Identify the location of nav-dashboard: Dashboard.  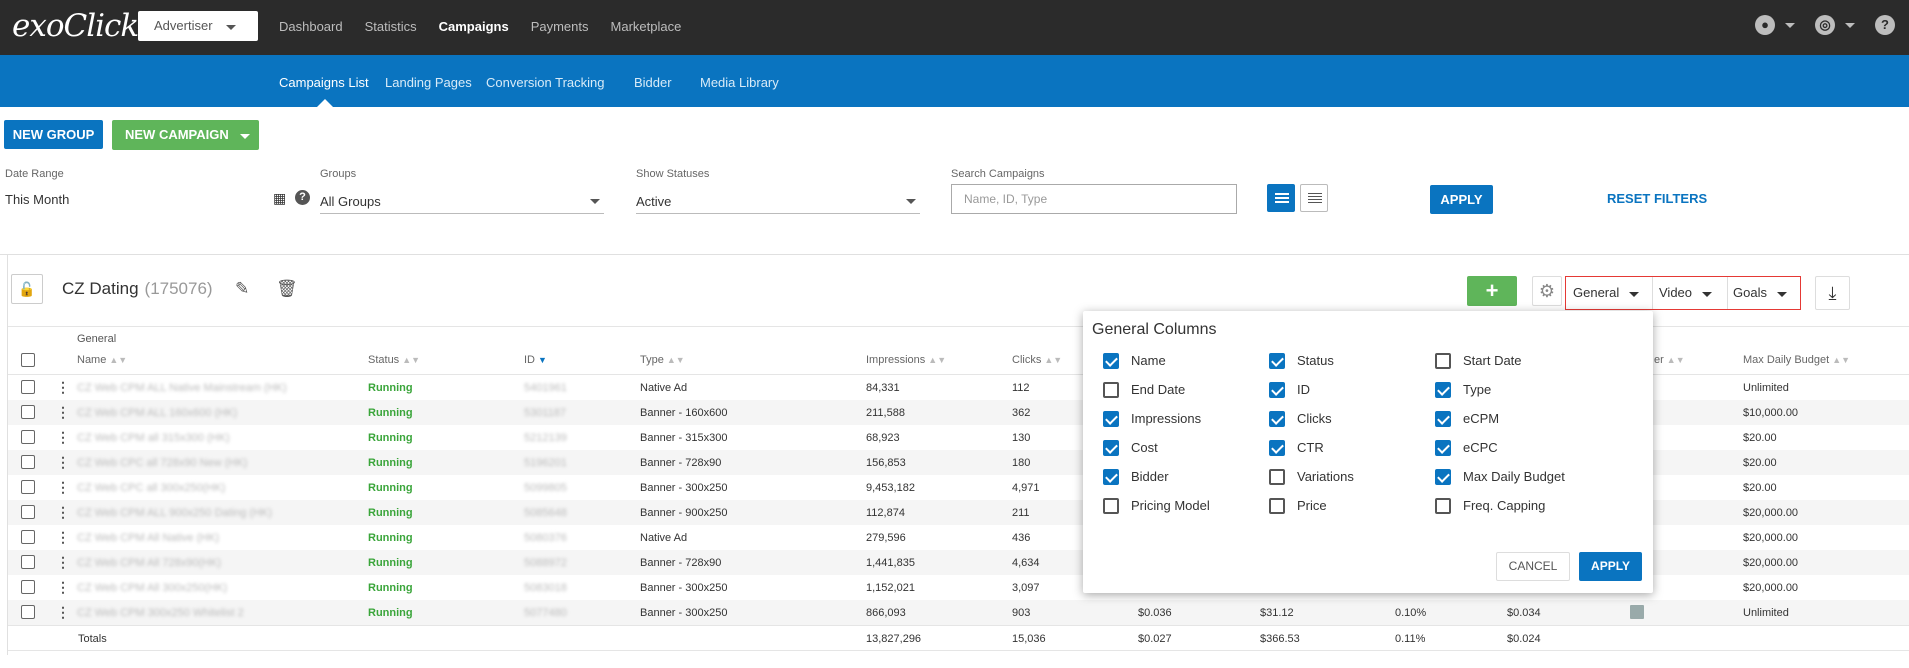
(311, 26).